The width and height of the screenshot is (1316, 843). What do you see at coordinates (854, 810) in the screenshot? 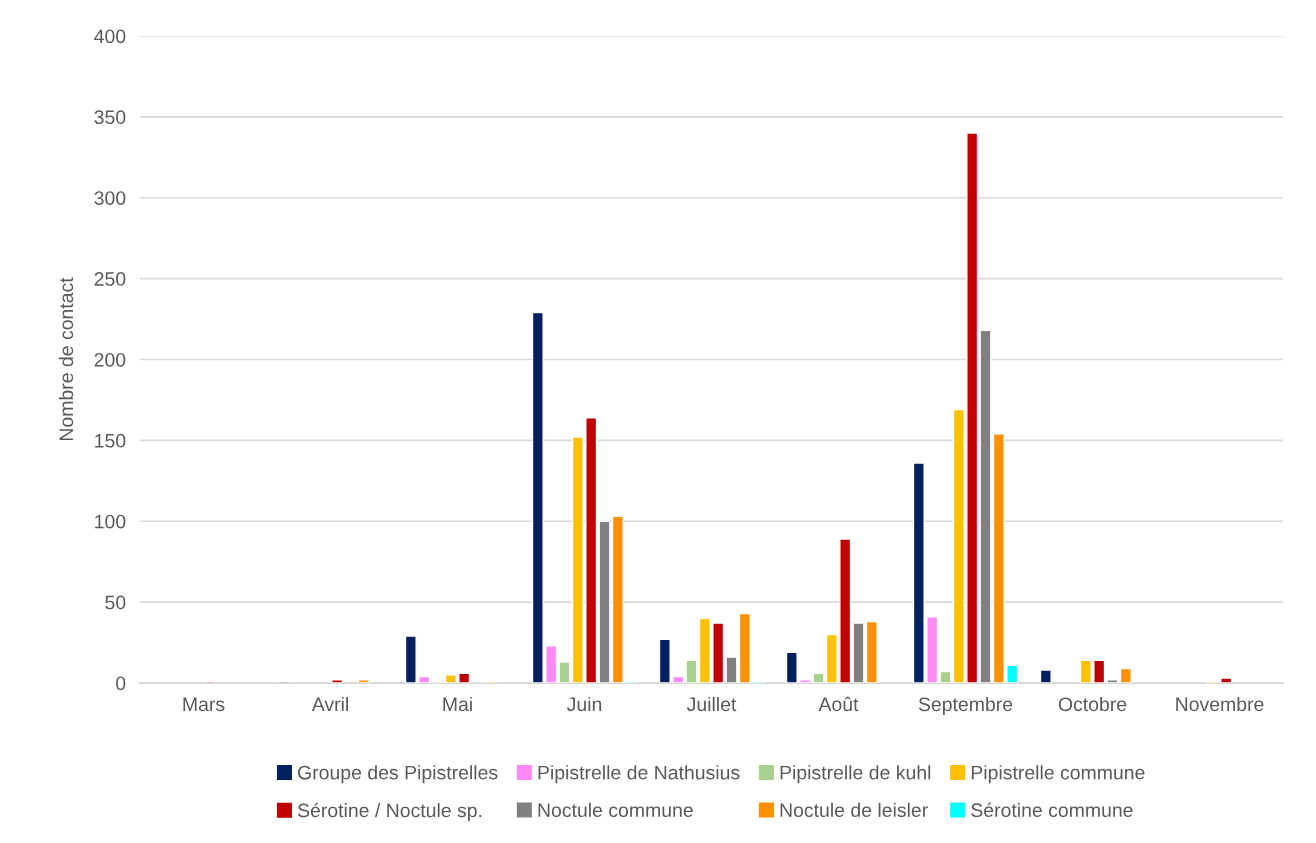
I see `legend-label: Noctule de leisler` at bounding box center [854, 810].